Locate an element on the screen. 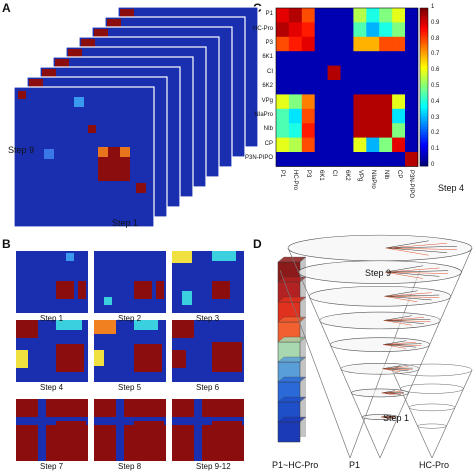 This screenshot has width=474, height=475. colorbar-tick-label: 0.6 is located at coordinates (435, 70).